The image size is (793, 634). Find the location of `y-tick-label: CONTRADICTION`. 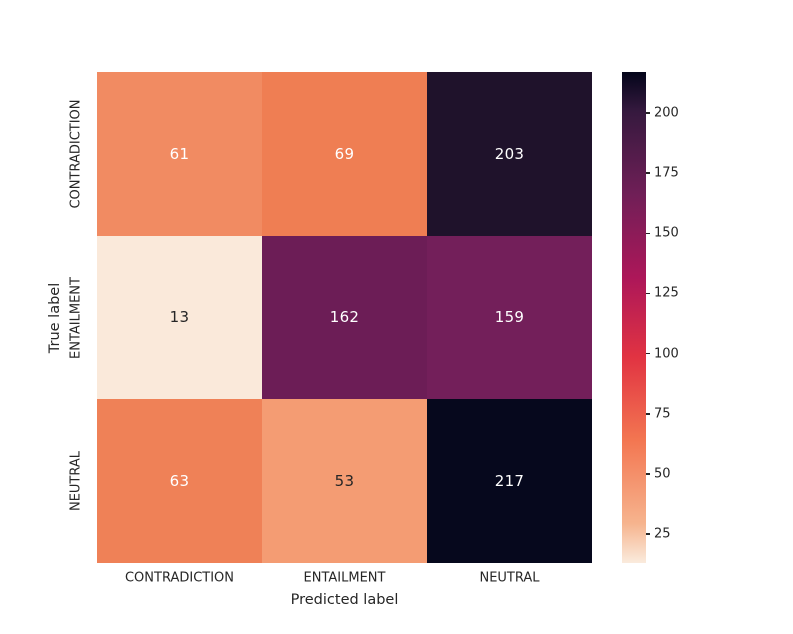

y-tick-label: CONTRADICTION is located at coordinates (76, 154).